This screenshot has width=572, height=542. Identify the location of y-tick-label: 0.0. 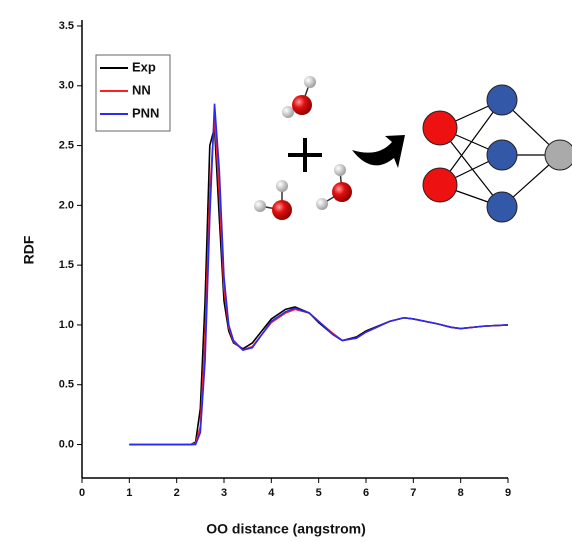
(66, 444).